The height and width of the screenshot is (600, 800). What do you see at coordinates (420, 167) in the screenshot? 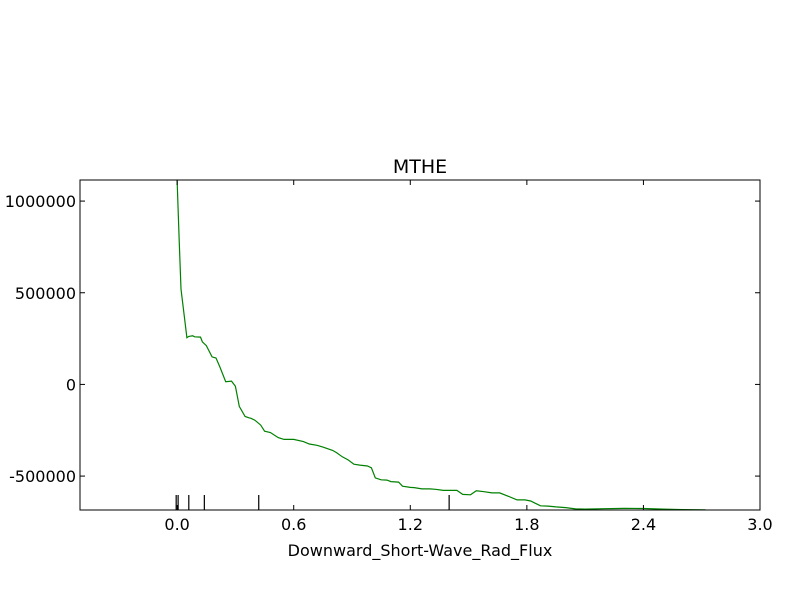
I see `chart-title: MTHE` at bounding box center [420, 167].